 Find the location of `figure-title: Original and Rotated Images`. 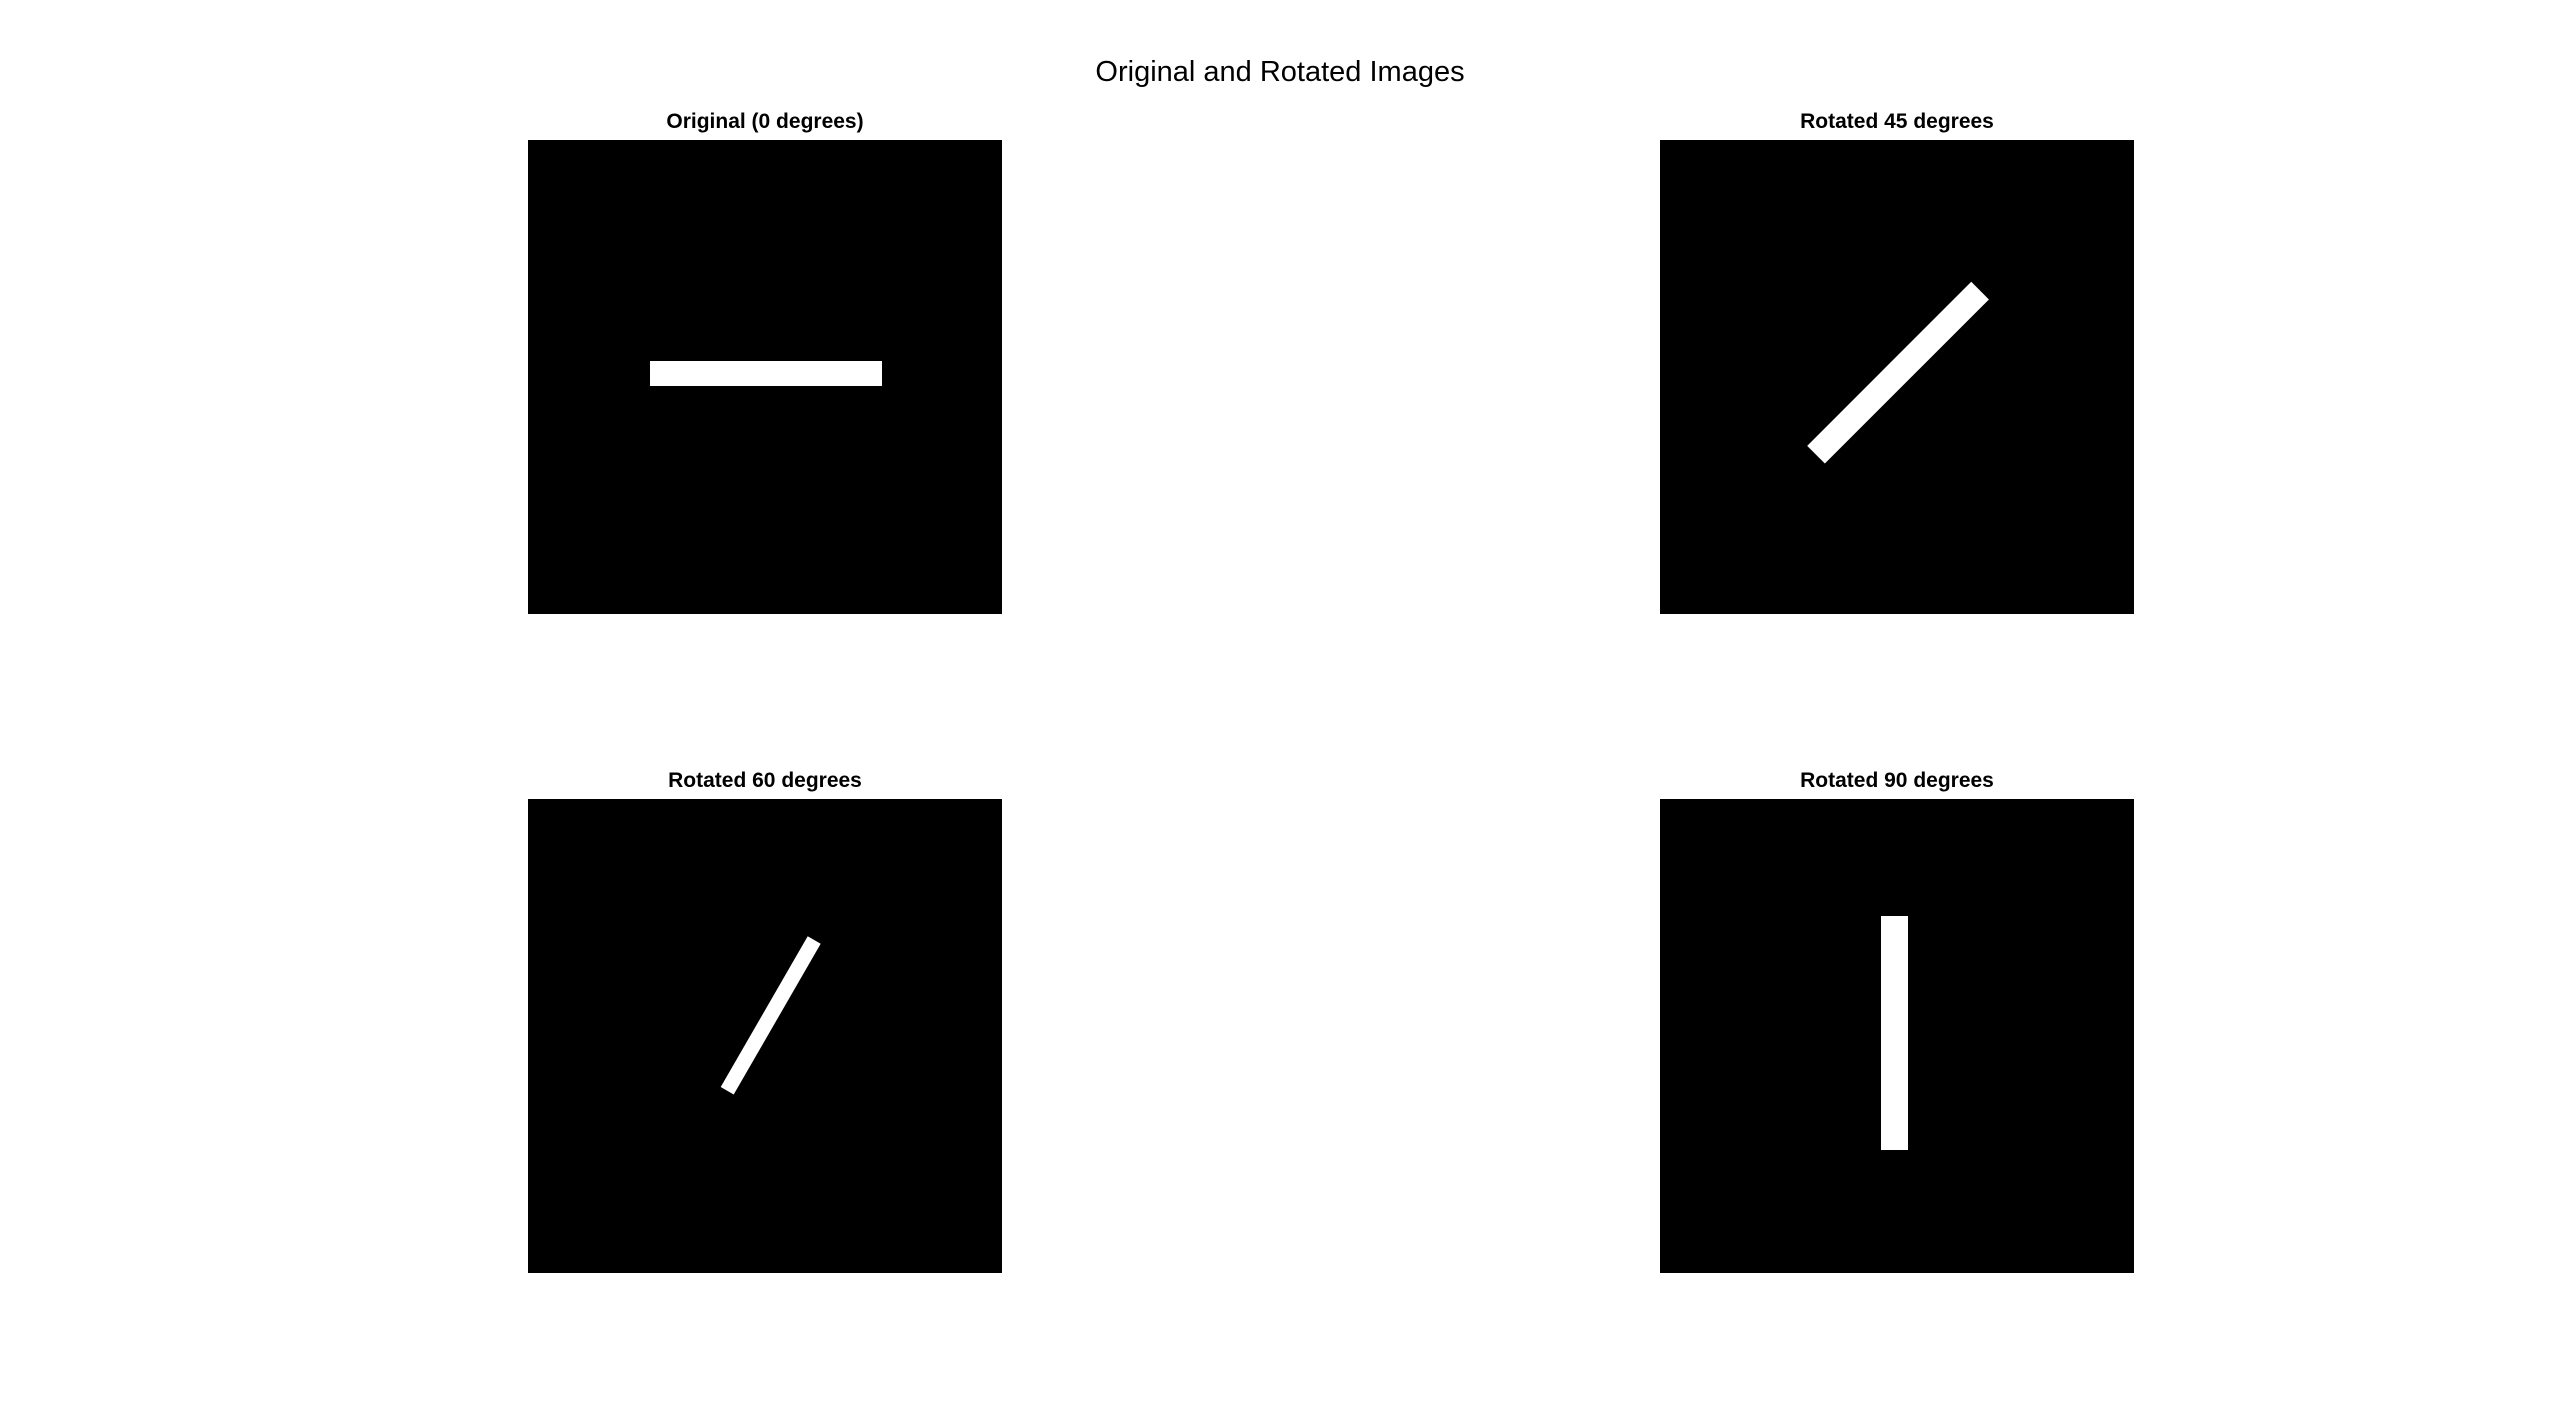

figure-title: Original and Rotated Images is located at coordinates (1280, 72).